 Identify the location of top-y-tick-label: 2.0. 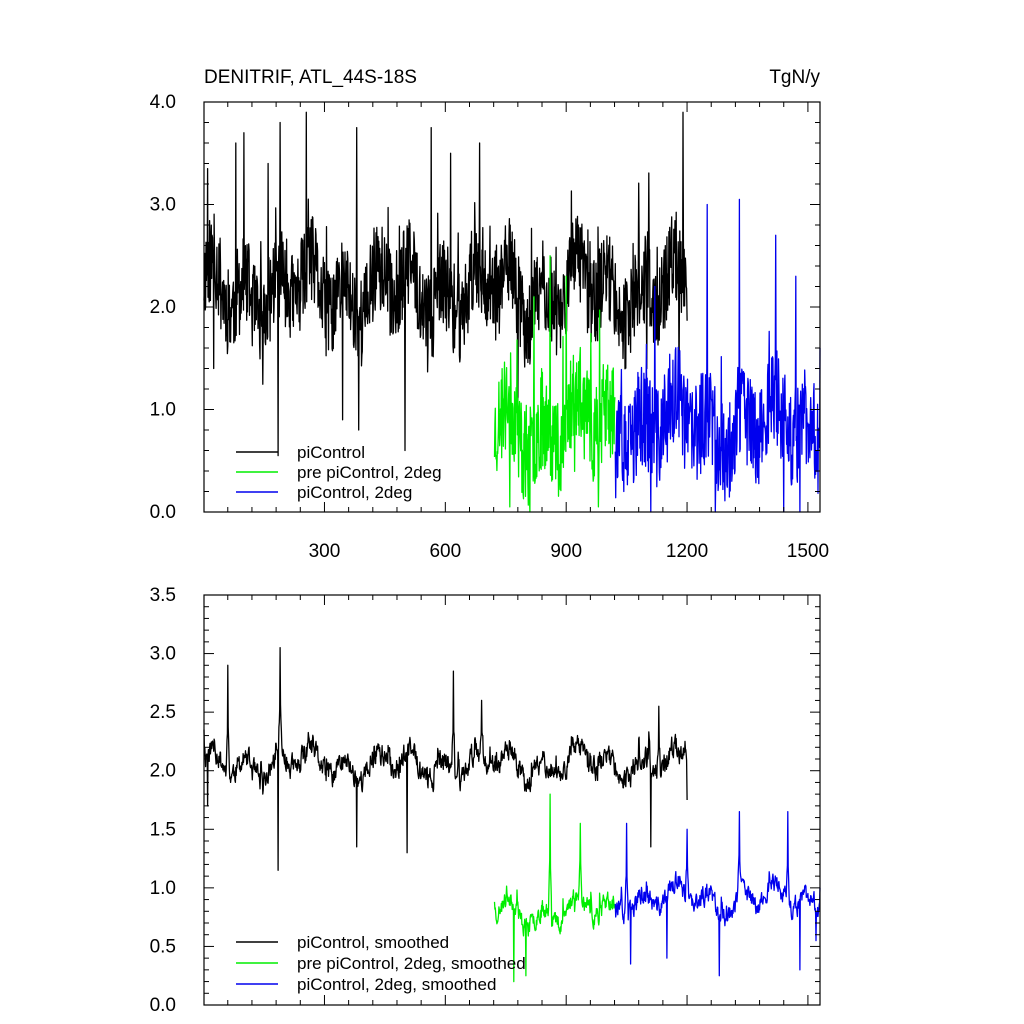
(163, 307).